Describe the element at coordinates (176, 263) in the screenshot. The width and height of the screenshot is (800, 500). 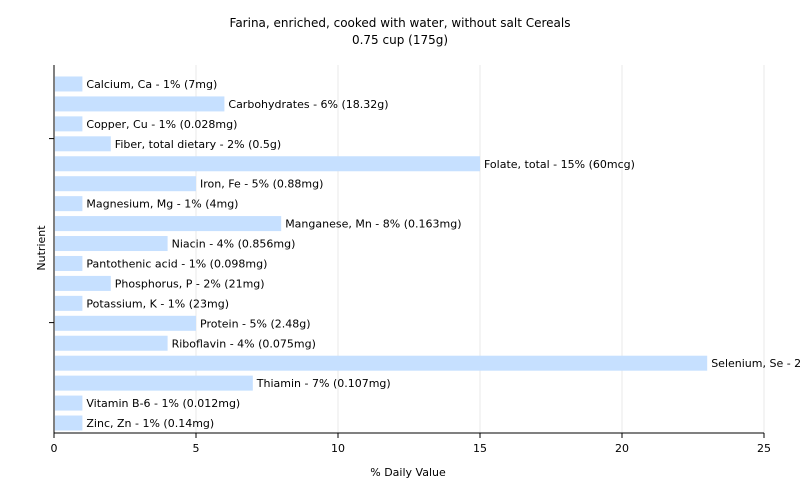
I see `bar-label: Pantothenic acid - 1% (0.098mg)` at that location.